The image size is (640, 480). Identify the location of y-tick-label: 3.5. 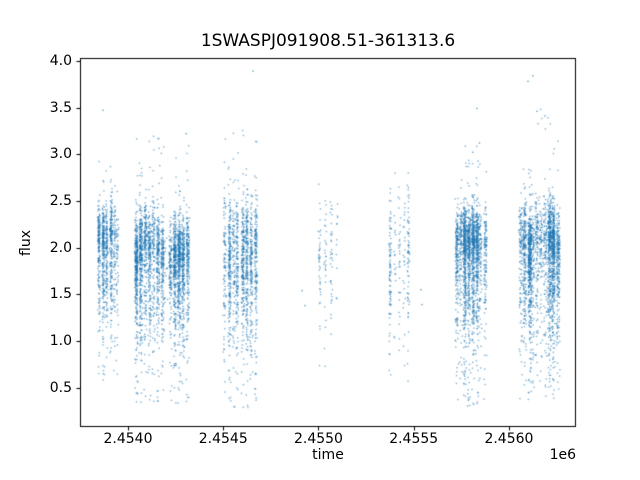
(60, 107).